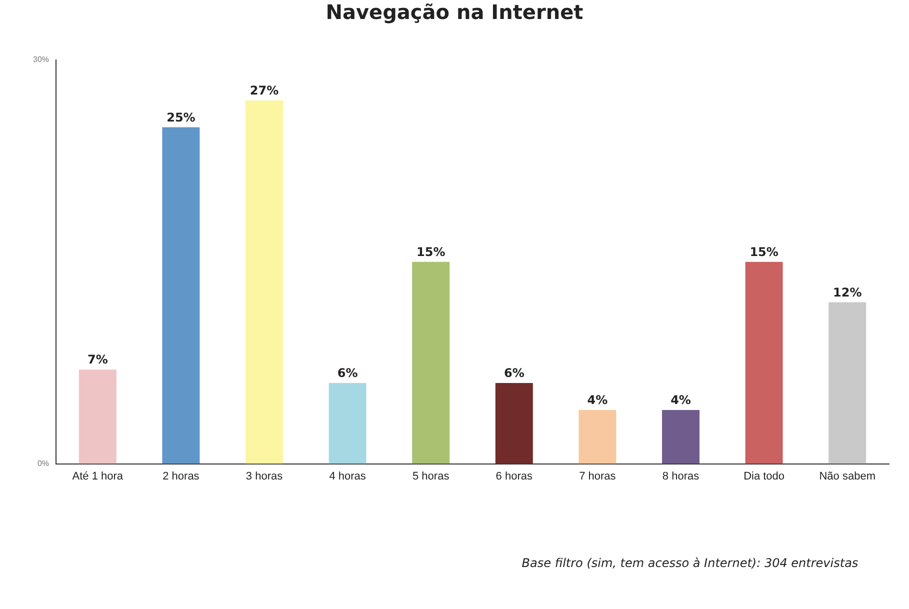  I want to click on text: Base filtro (sim, tem acesso à Internet): 304 entrevistas, so click(690, 563).